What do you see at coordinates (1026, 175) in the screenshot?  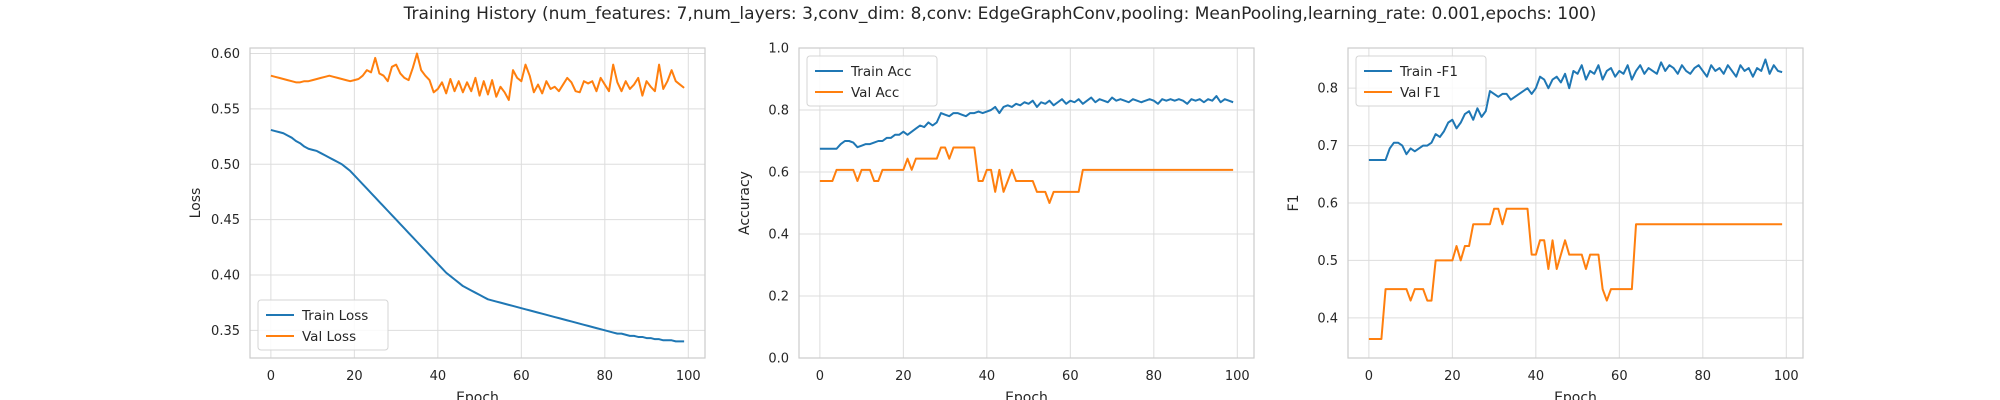 I see `series-line-val-acc` at bounding box center [1026, 175].